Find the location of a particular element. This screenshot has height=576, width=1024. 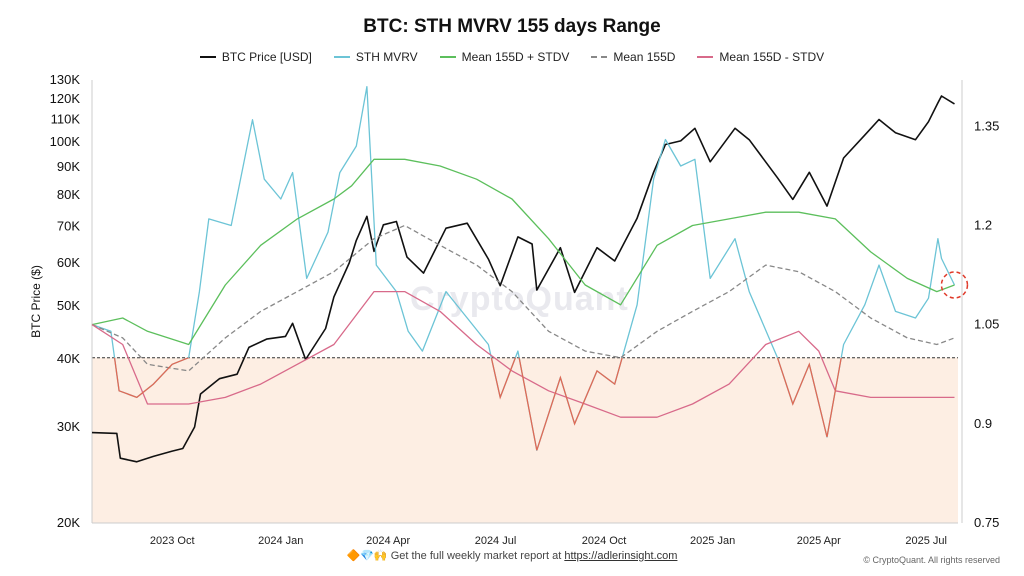

legend-item: Mean 155D is located at coordinates (633, 57).